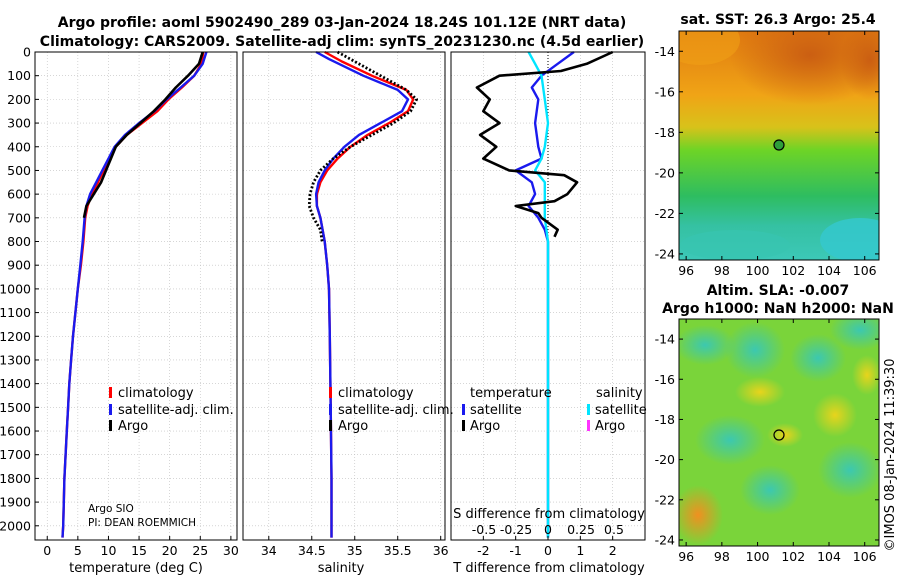 The width and height of the screenshot is (900, 580). Describe the element at coordinates (15, 288) in the screenshot. I see `y-tick-label: 1000` at that location.